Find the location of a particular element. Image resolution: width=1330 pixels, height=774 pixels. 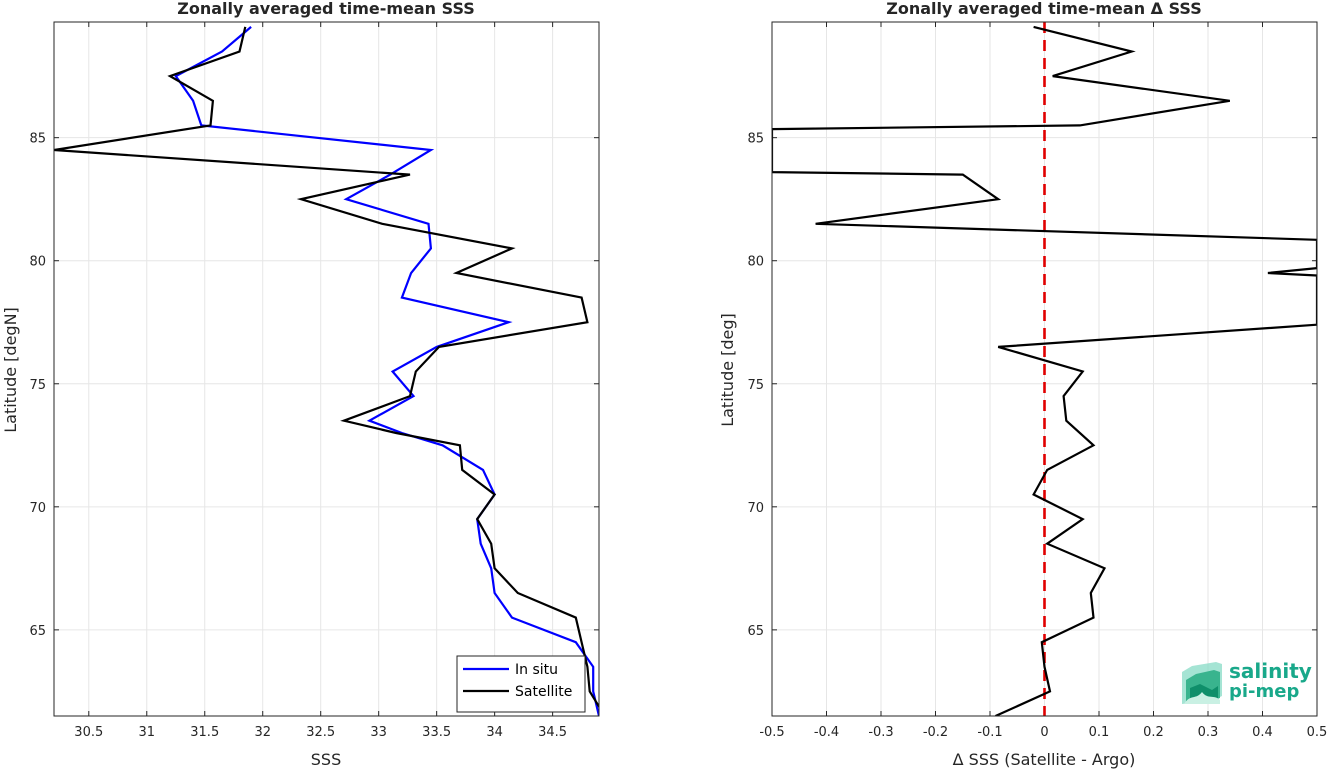

right-y-tick-label: 80 is located at coordinates (755, 262).